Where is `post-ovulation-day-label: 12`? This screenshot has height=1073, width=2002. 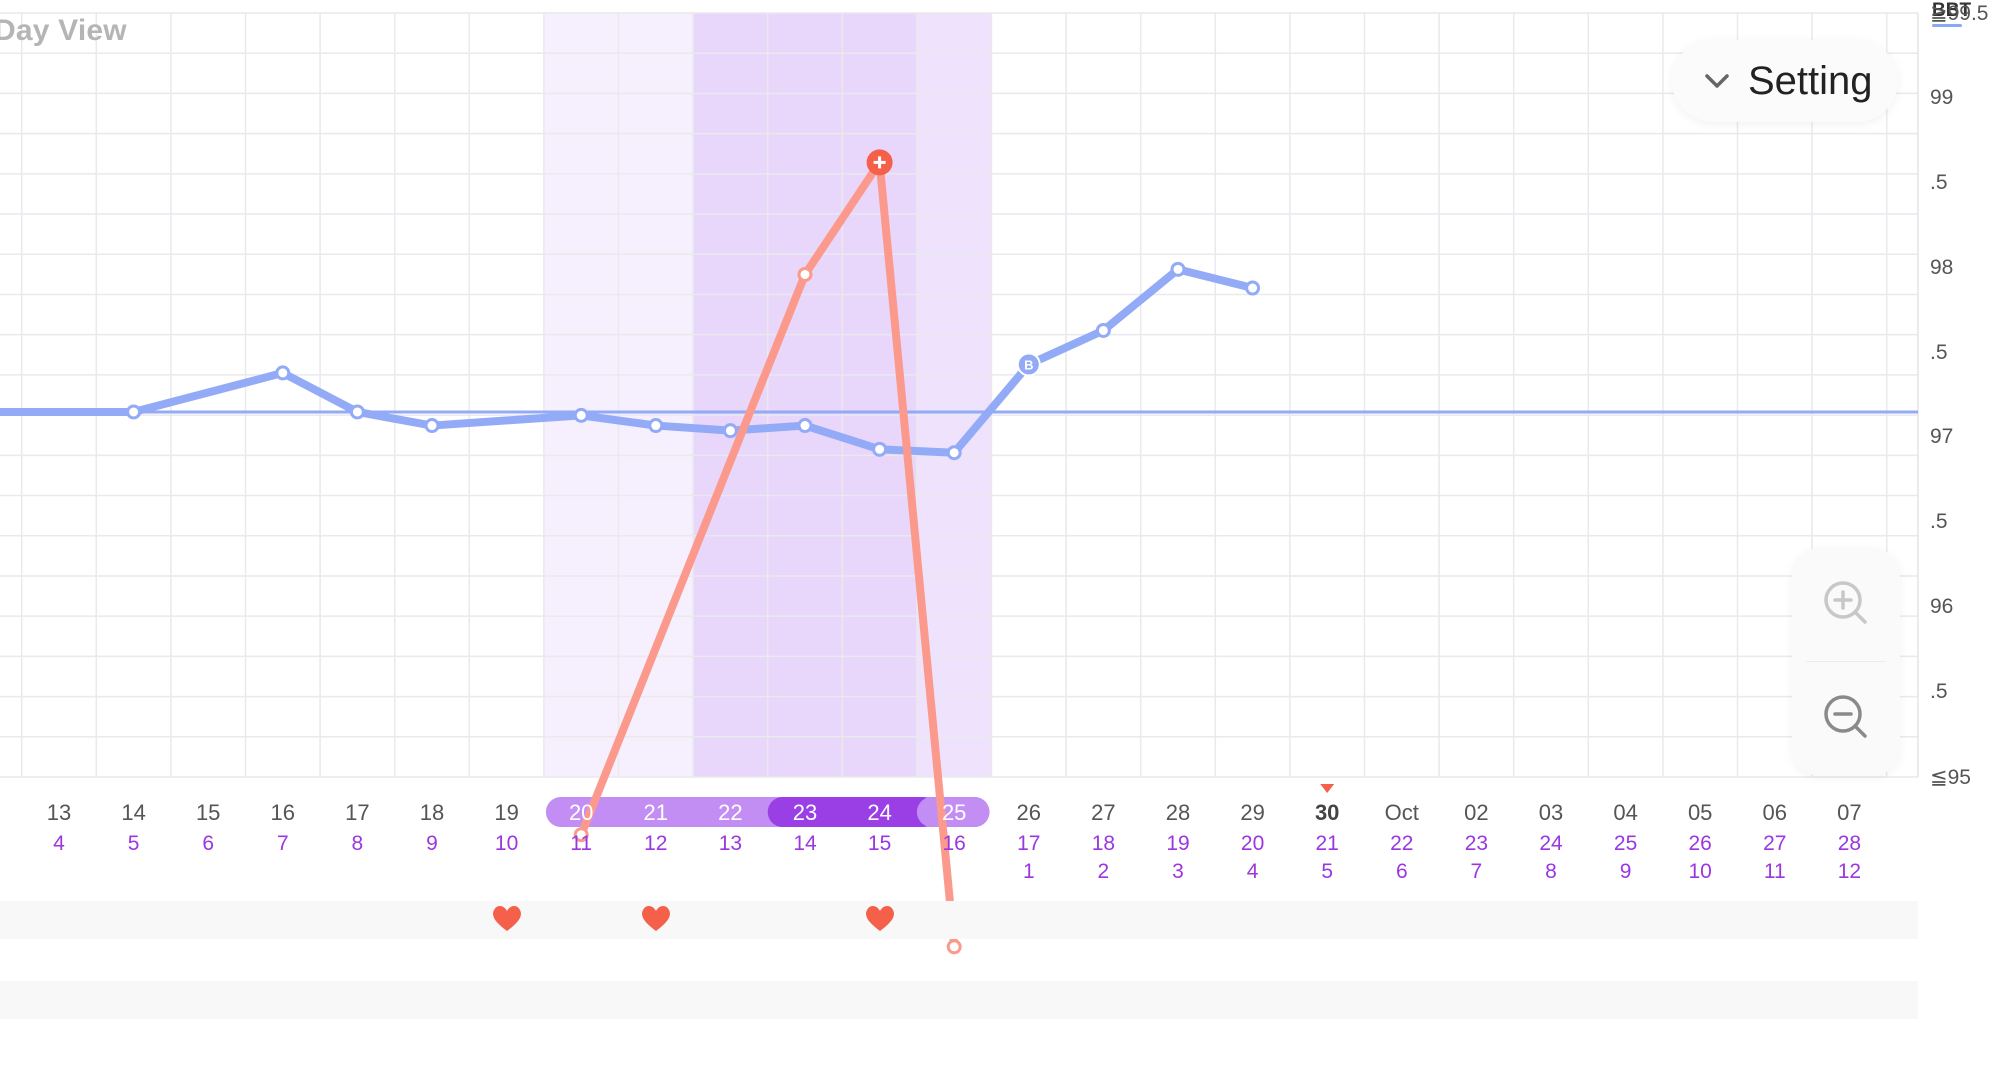
post-ovulation-day-label: 12 is located at coordinates (1849, 871).